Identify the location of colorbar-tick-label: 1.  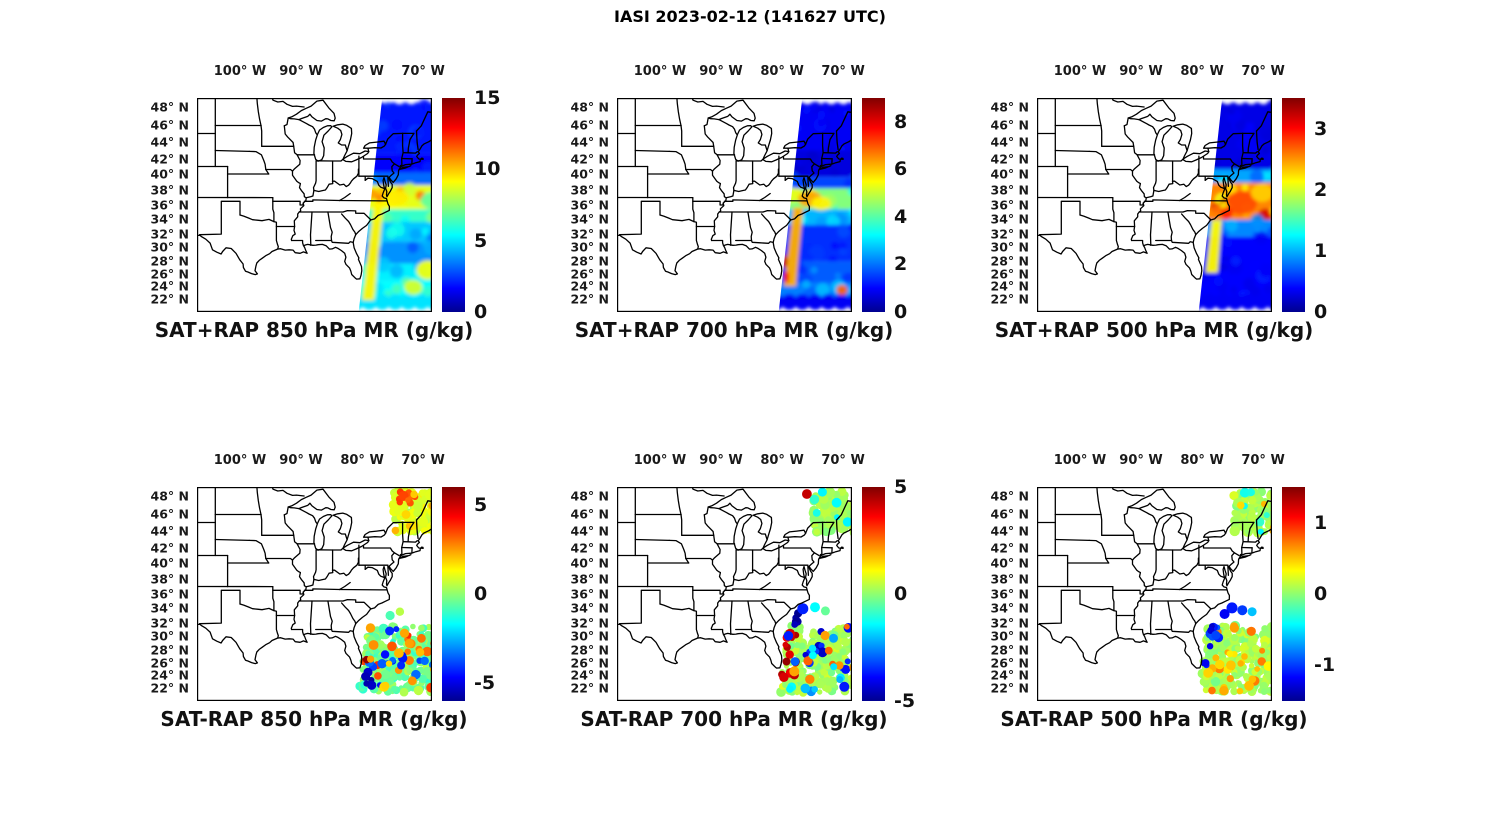
(1321, 522).